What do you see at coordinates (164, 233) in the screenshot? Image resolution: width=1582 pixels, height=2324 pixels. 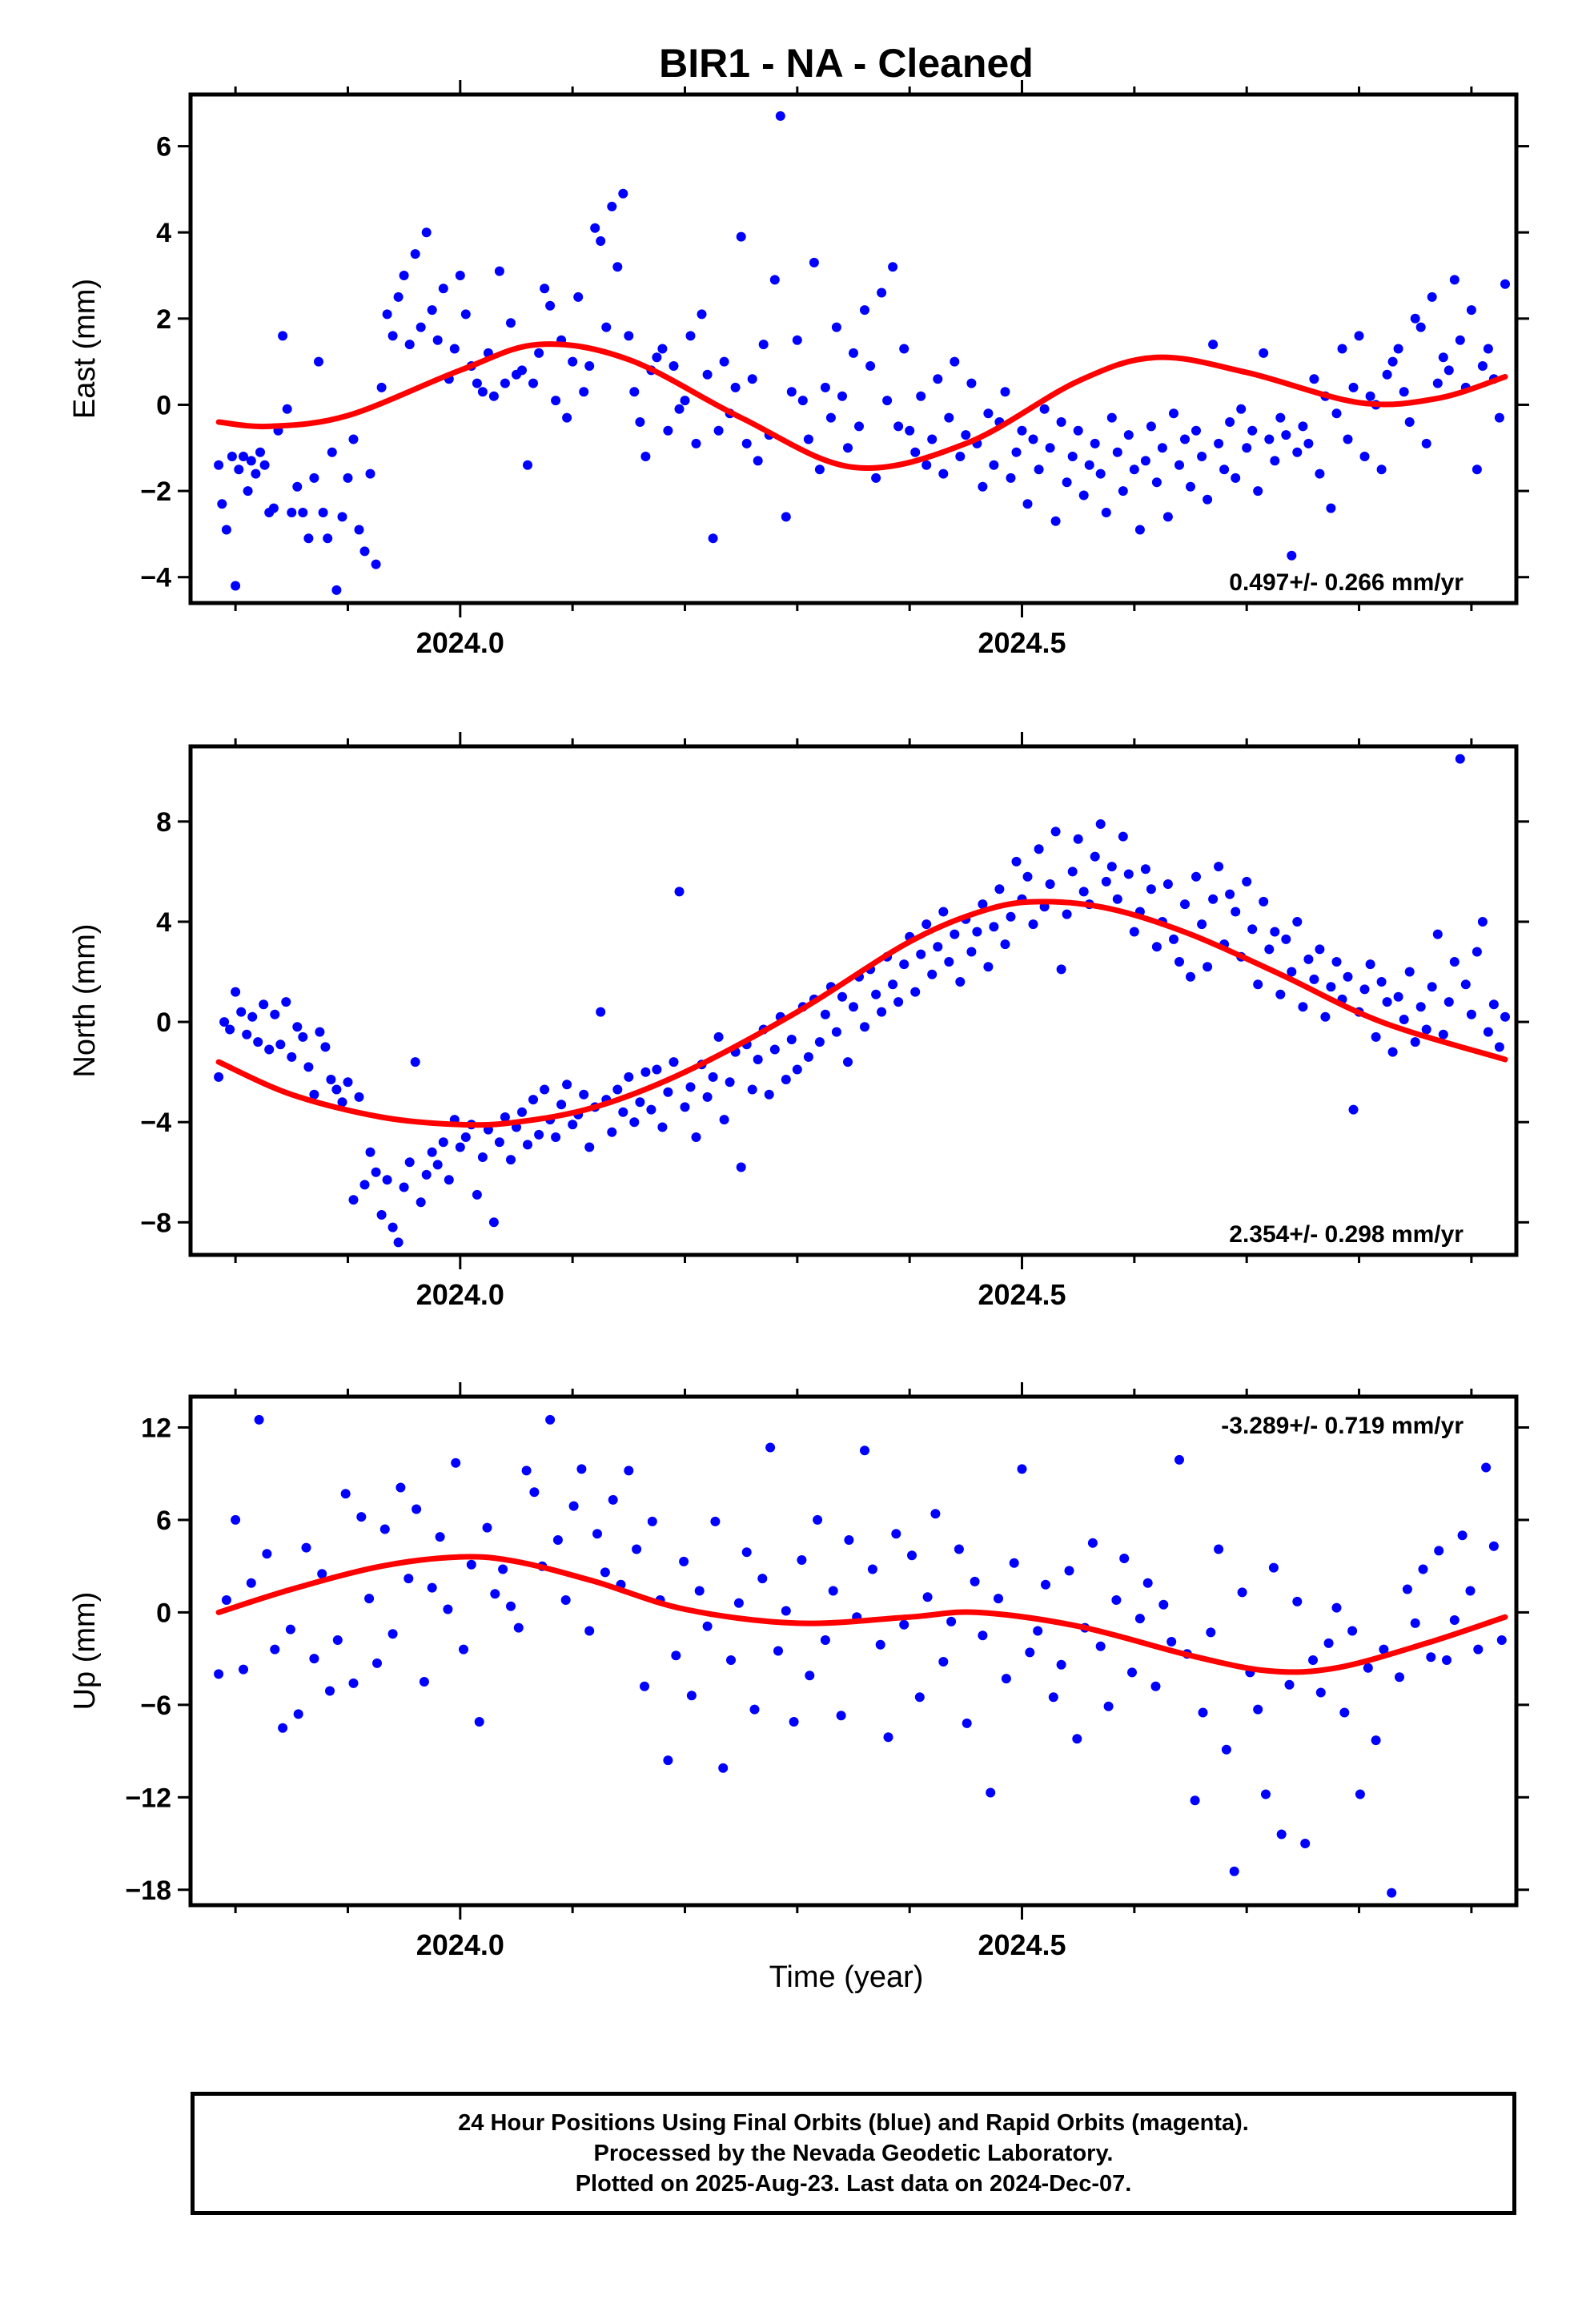 I see `east-ytick-label: 4` at bounding box center [164, 233].